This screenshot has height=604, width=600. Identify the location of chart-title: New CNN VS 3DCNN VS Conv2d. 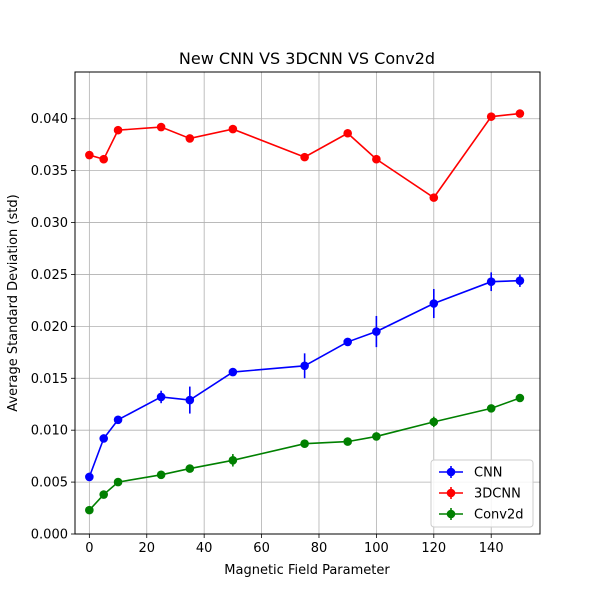
(307, 58).